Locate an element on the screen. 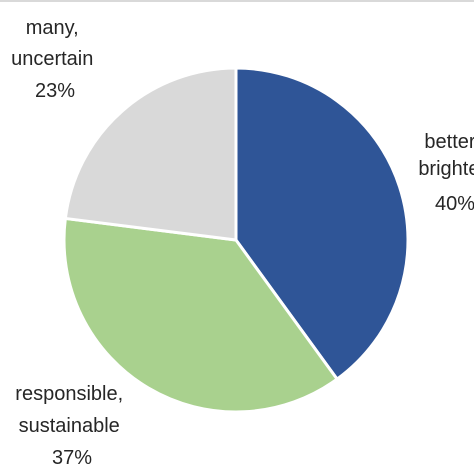  slice-label-responsible-sustainable: responsible, sustainable 37% is located at coordinates (71, 426).